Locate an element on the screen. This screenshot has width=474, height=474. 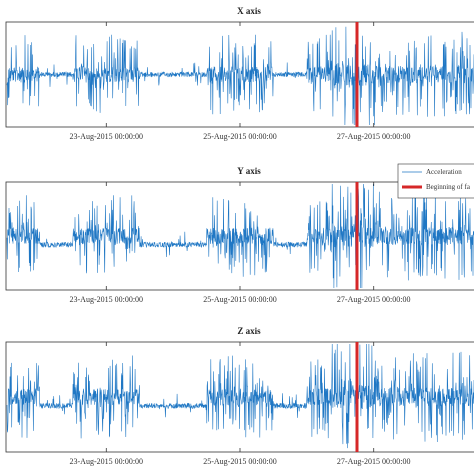
legend: Acceleration Beginning of fa is located at coordinates (435, 181).